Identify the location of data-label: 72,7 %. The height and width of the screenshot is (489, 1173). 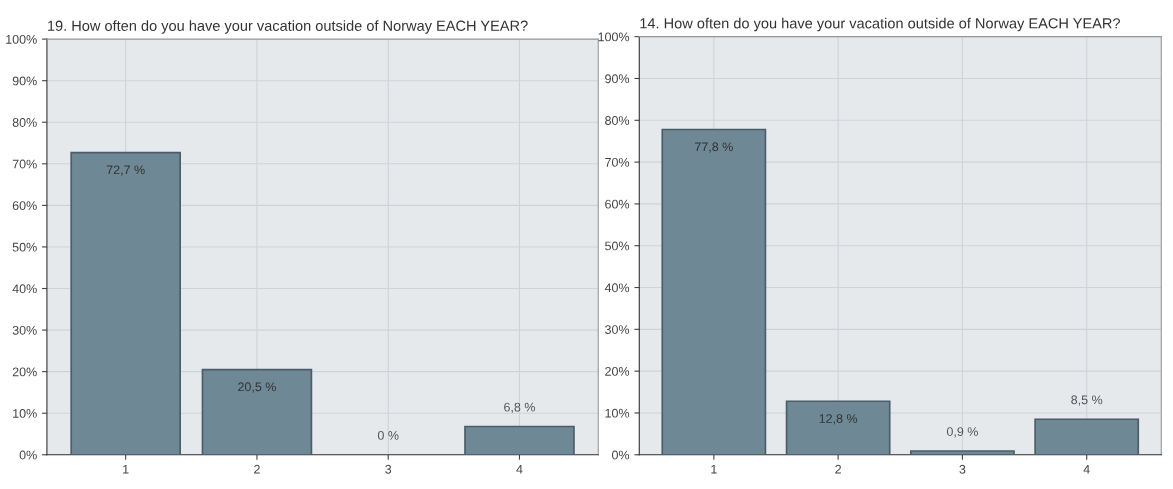
(125, 170).